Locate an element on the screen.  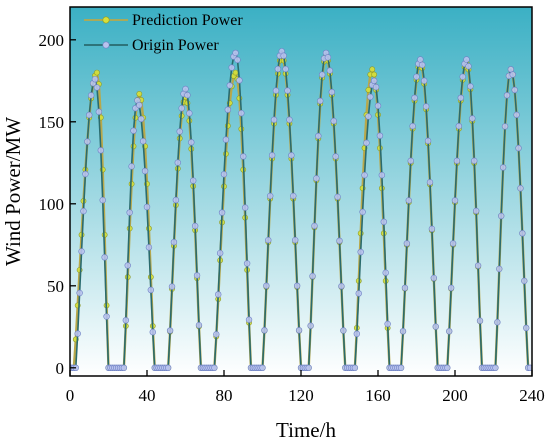
x-tick-label: 160 is located at coordinates (378, 395).